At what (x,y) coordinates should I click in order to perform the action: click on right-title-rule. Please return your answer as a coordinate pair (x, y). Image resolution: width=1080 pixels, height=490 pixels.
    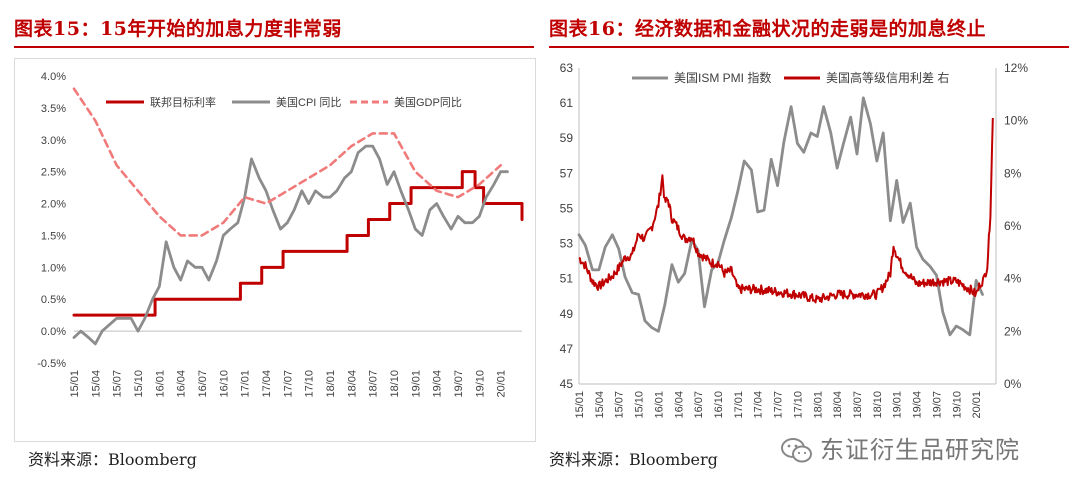
    Looking at the image, I should click on (809, 47).